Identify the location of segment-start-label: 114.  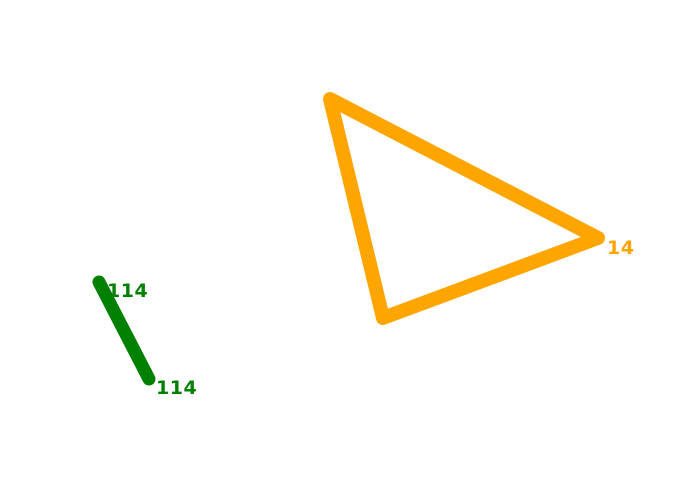
(127, 291).